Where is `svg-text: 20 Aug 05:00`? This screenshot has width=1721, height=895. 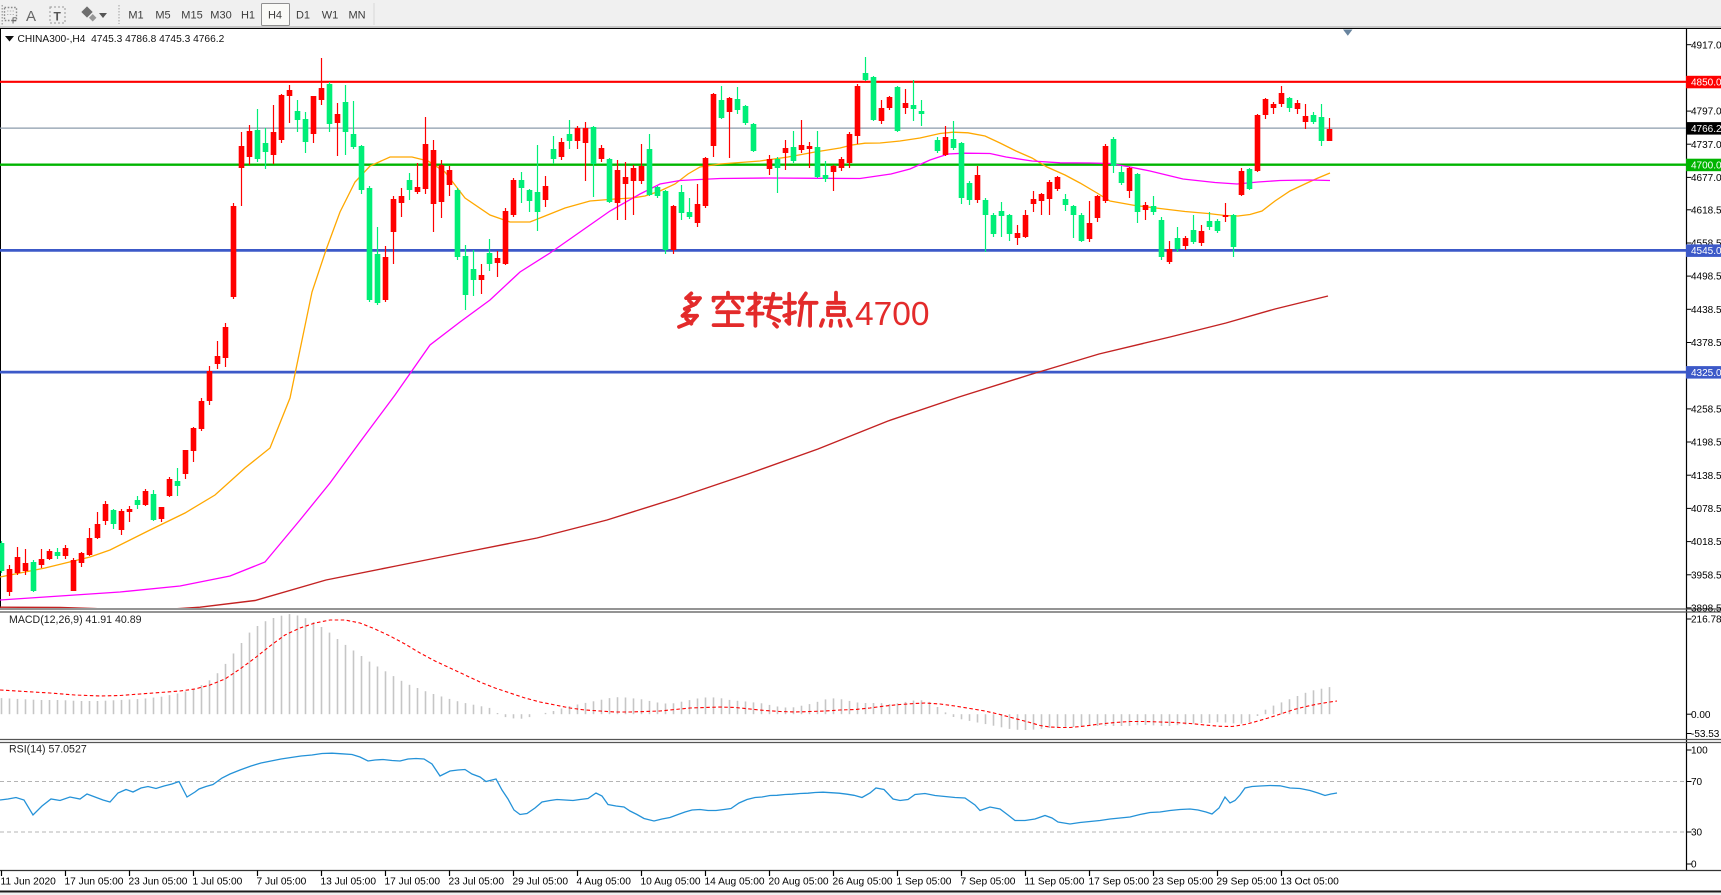 svg-text: 20 Aug 05:00 is located at coordinates (799, 882).